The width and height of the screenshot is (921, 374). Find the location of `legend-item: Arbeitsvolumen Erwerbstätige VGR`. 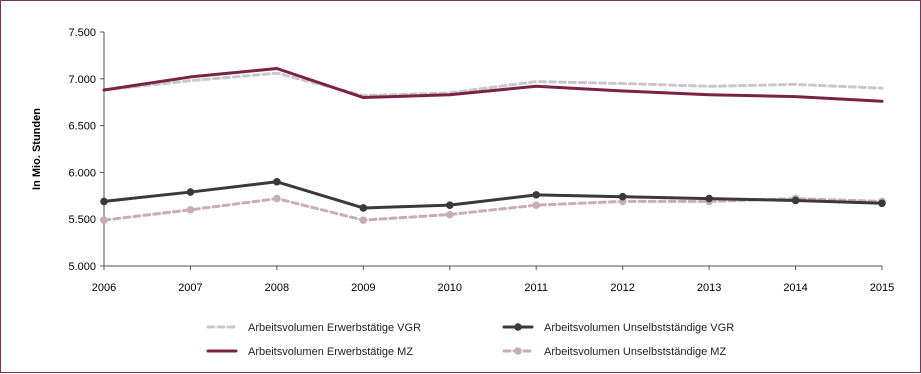

legend-item: Arbeitsvolumen Erwerbstätige VGR is located at coordinates (313, 328).